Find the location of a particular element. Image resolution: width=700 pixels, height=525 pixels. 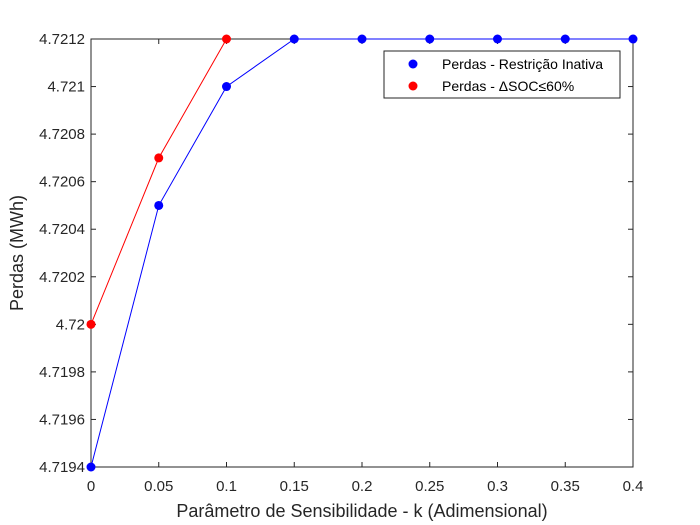

y-tick-label: 4.72 is located at coordinates (70, 324).